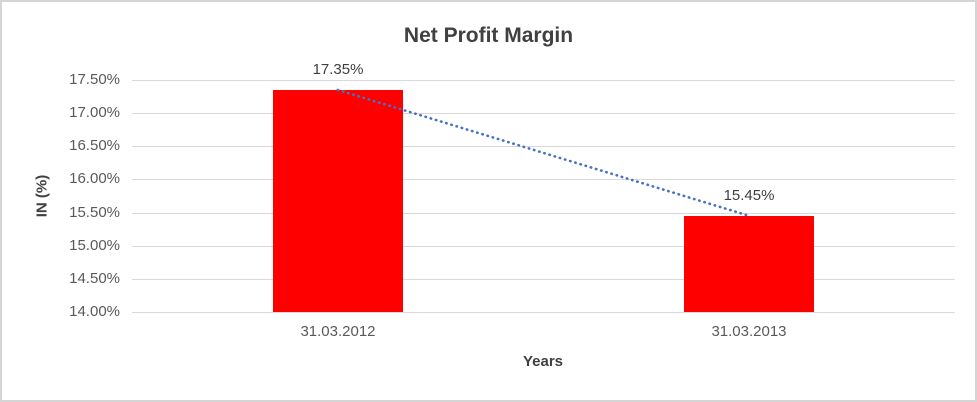 The image size is (977, 402). What do you see at coordinates (94, 278) in the screenshot?
I see `y-tick-label: 14.50%` at bounding box center [94, 278].